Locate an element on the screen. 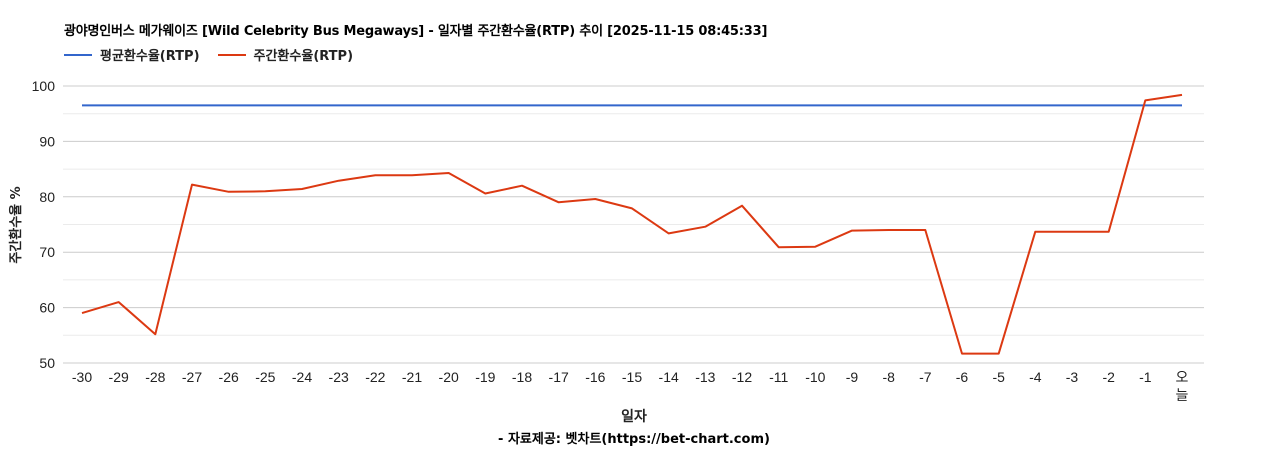  x-tick-label: -13 is located at coordinates (705, 377).